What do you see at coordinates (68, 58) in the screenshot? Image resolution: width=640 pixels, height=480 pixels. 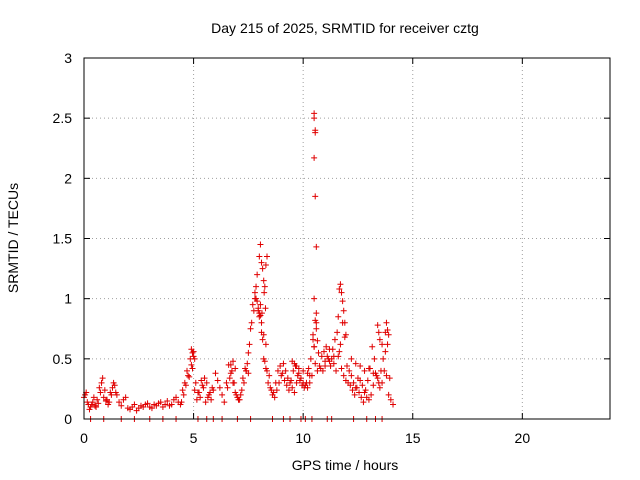 I see `y-tick-label: 3` at bounding box center [68, 58].